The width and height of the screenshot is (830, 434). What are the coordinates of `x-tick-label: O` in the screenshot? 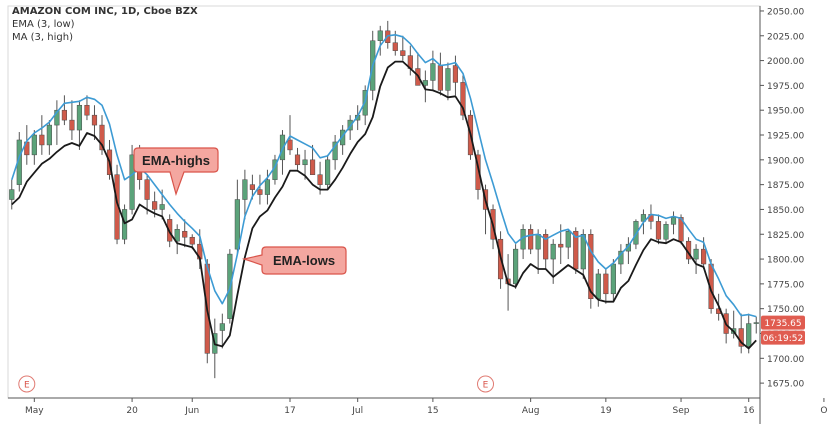 It's located at (823, 411).